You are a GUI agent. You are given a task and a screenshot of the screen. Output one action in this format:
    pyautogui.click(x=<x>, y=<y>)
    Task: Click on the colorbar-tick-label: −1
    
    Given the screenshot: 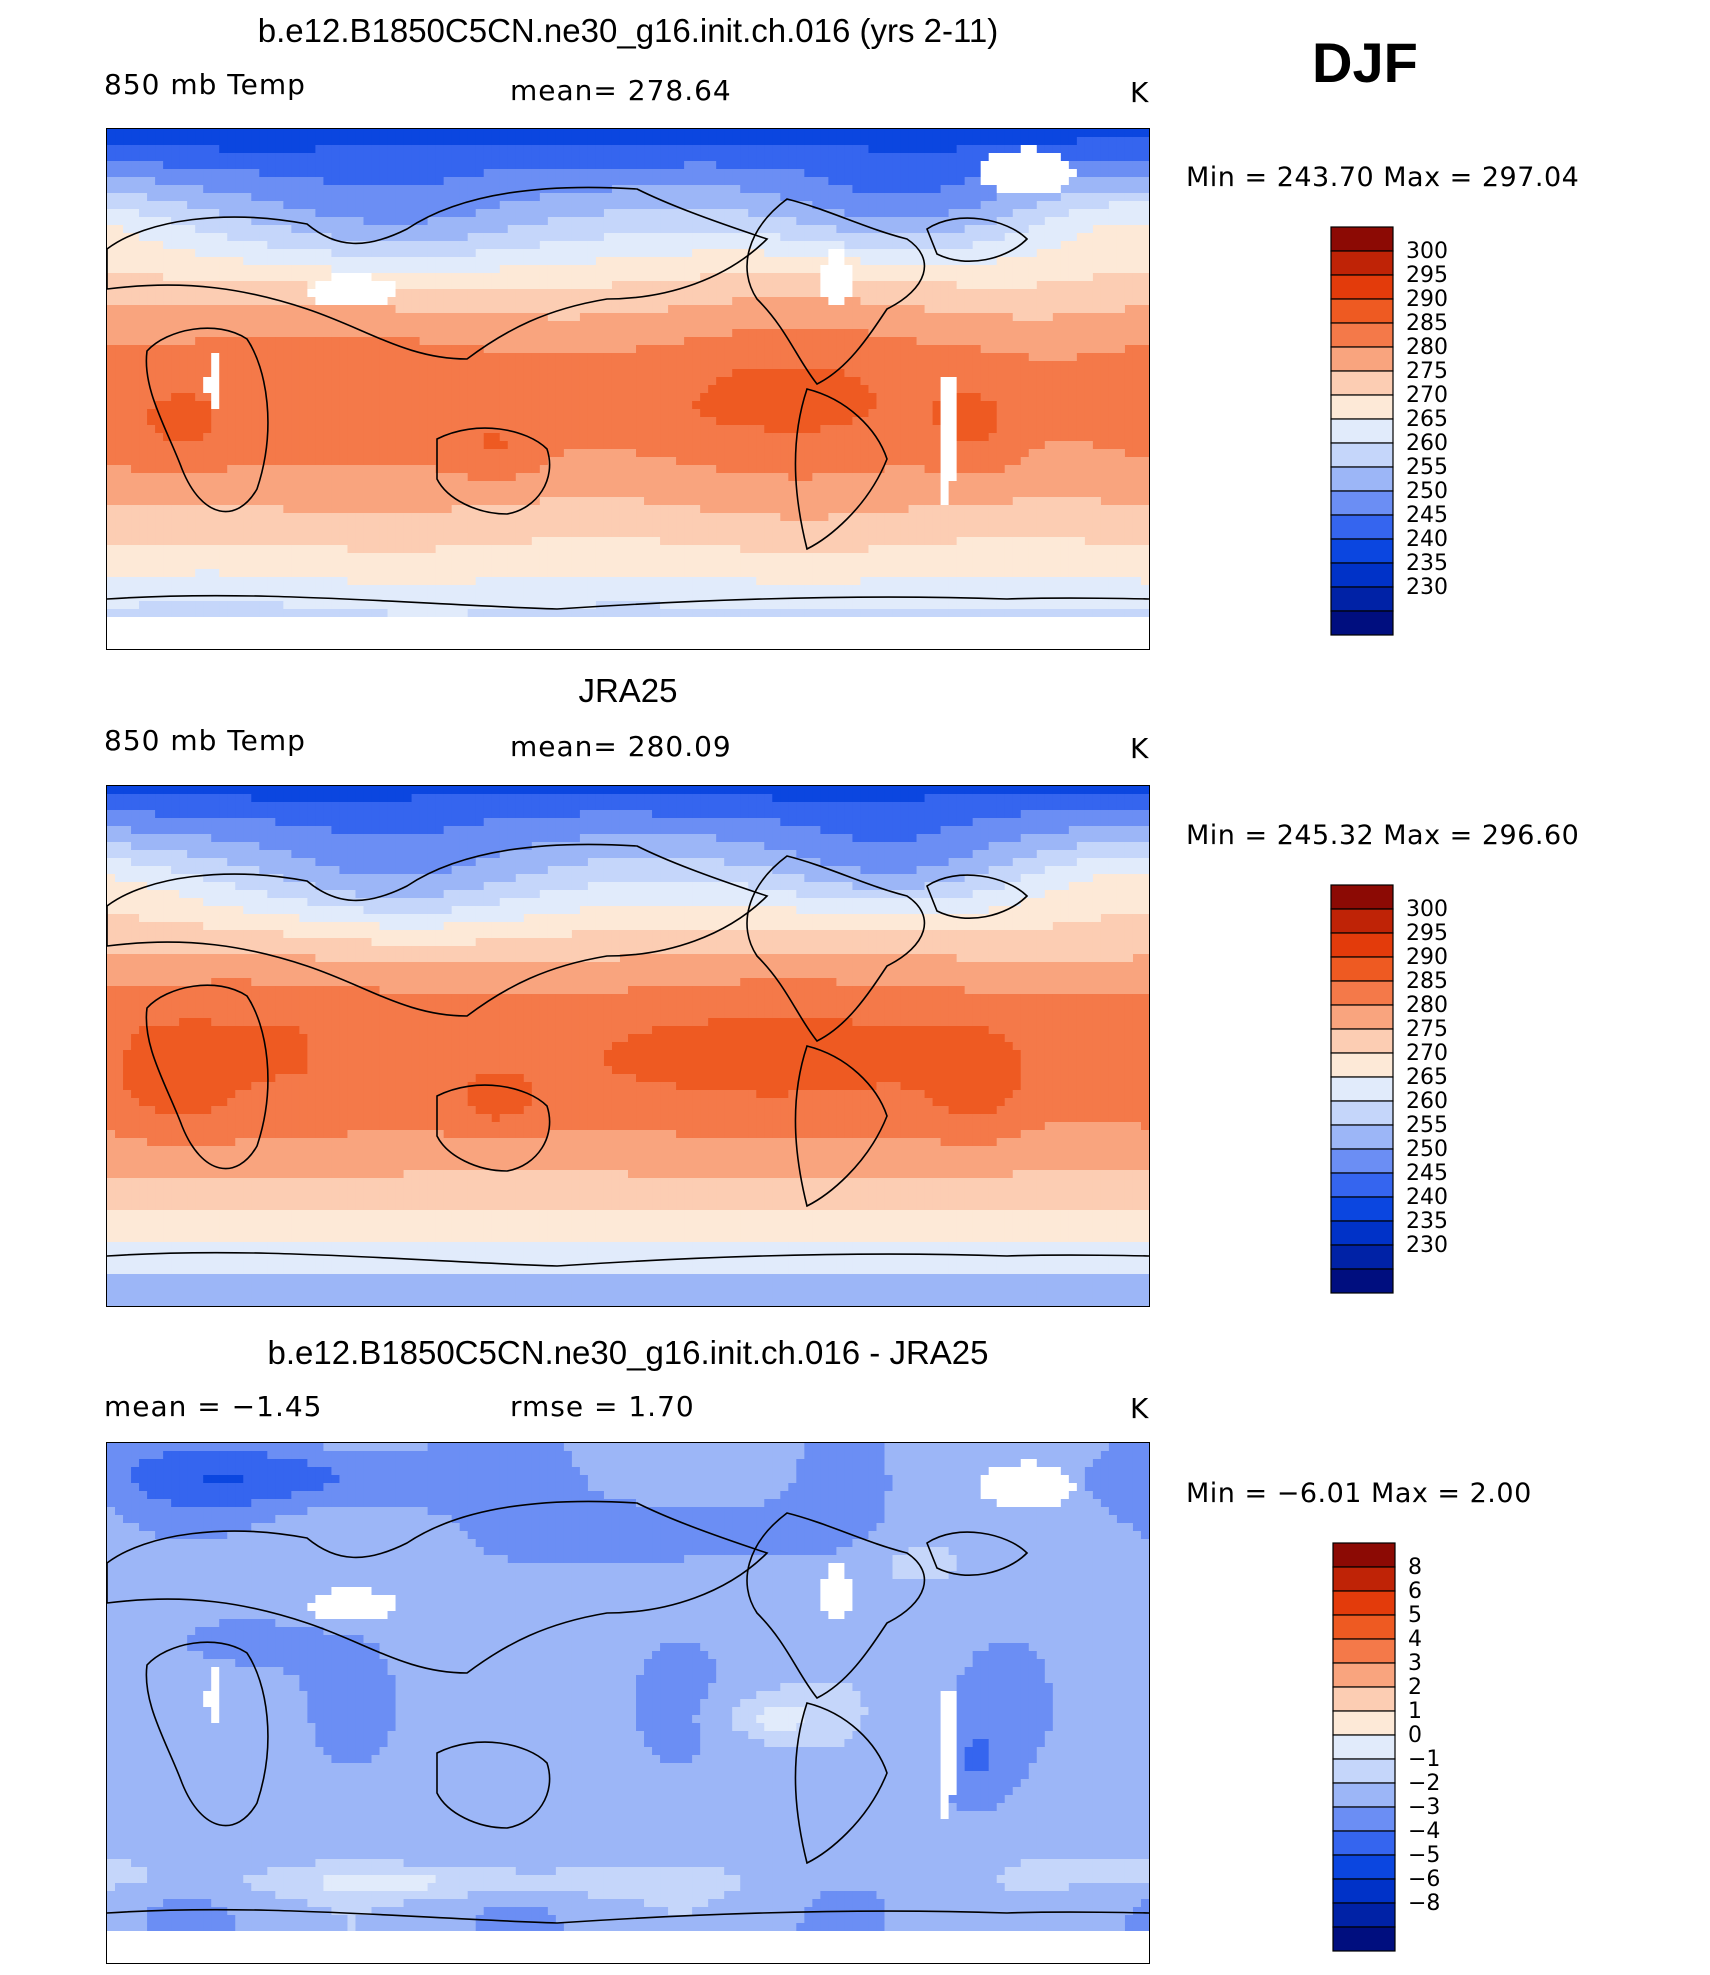 What is the action you would take?
    pyautogui.click(x=1424, y=1759)
    